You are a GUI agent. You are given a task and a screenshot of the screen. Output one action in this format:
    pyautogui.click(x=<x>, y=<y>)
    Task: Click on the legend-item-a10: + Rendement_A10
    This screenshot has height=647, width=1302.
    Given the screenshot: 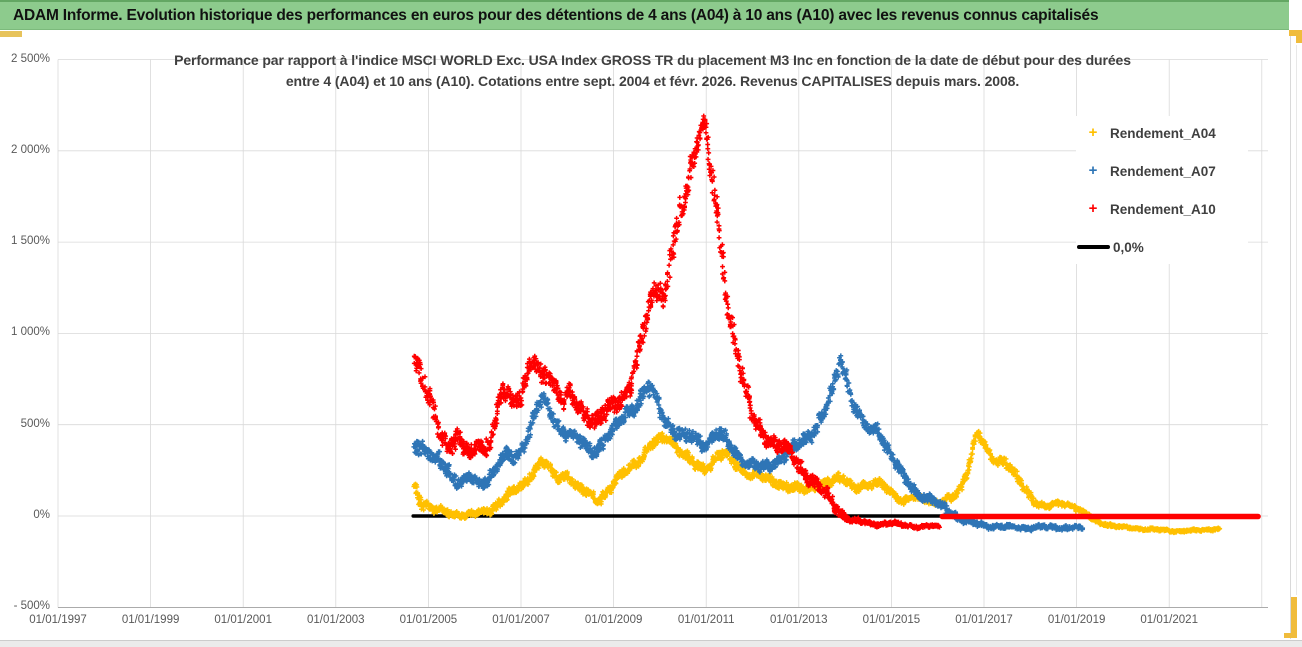 What is the action you would take?
    pyautogui.click(x=1162, y=209)
    